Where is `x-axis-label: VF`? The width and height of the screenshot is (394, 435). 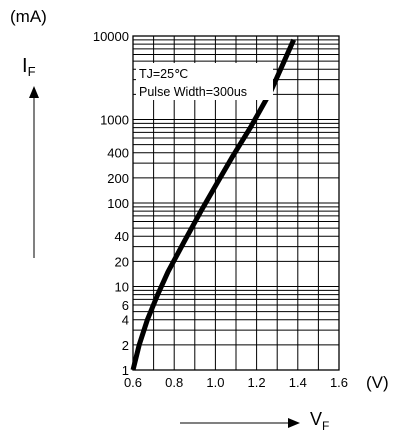 x-axis-label: VF is located at coordinates (319, 421).